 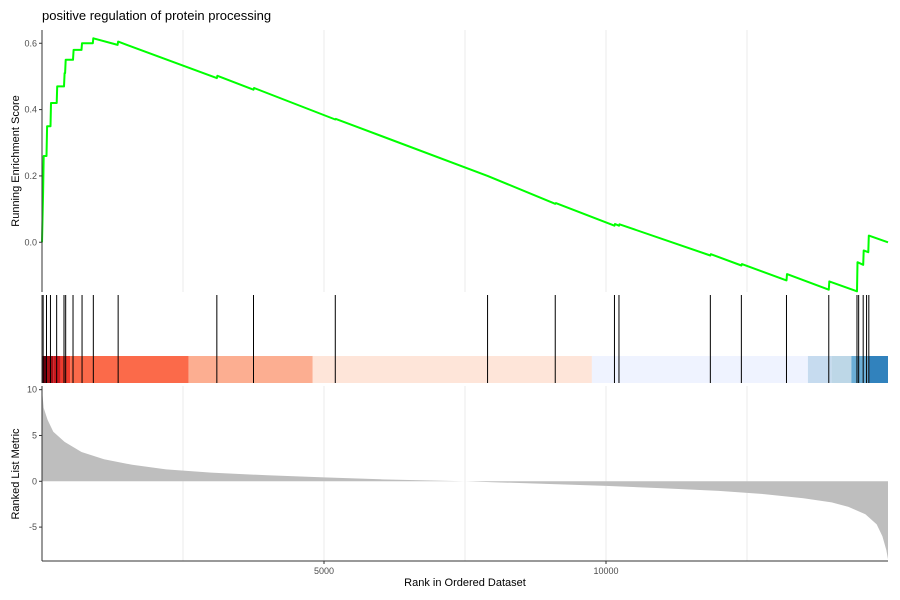 What do you see at coordinates (605, 571) in the screenshot?
I see `x-tick-label: 10000` at bounding box center [605, 571].